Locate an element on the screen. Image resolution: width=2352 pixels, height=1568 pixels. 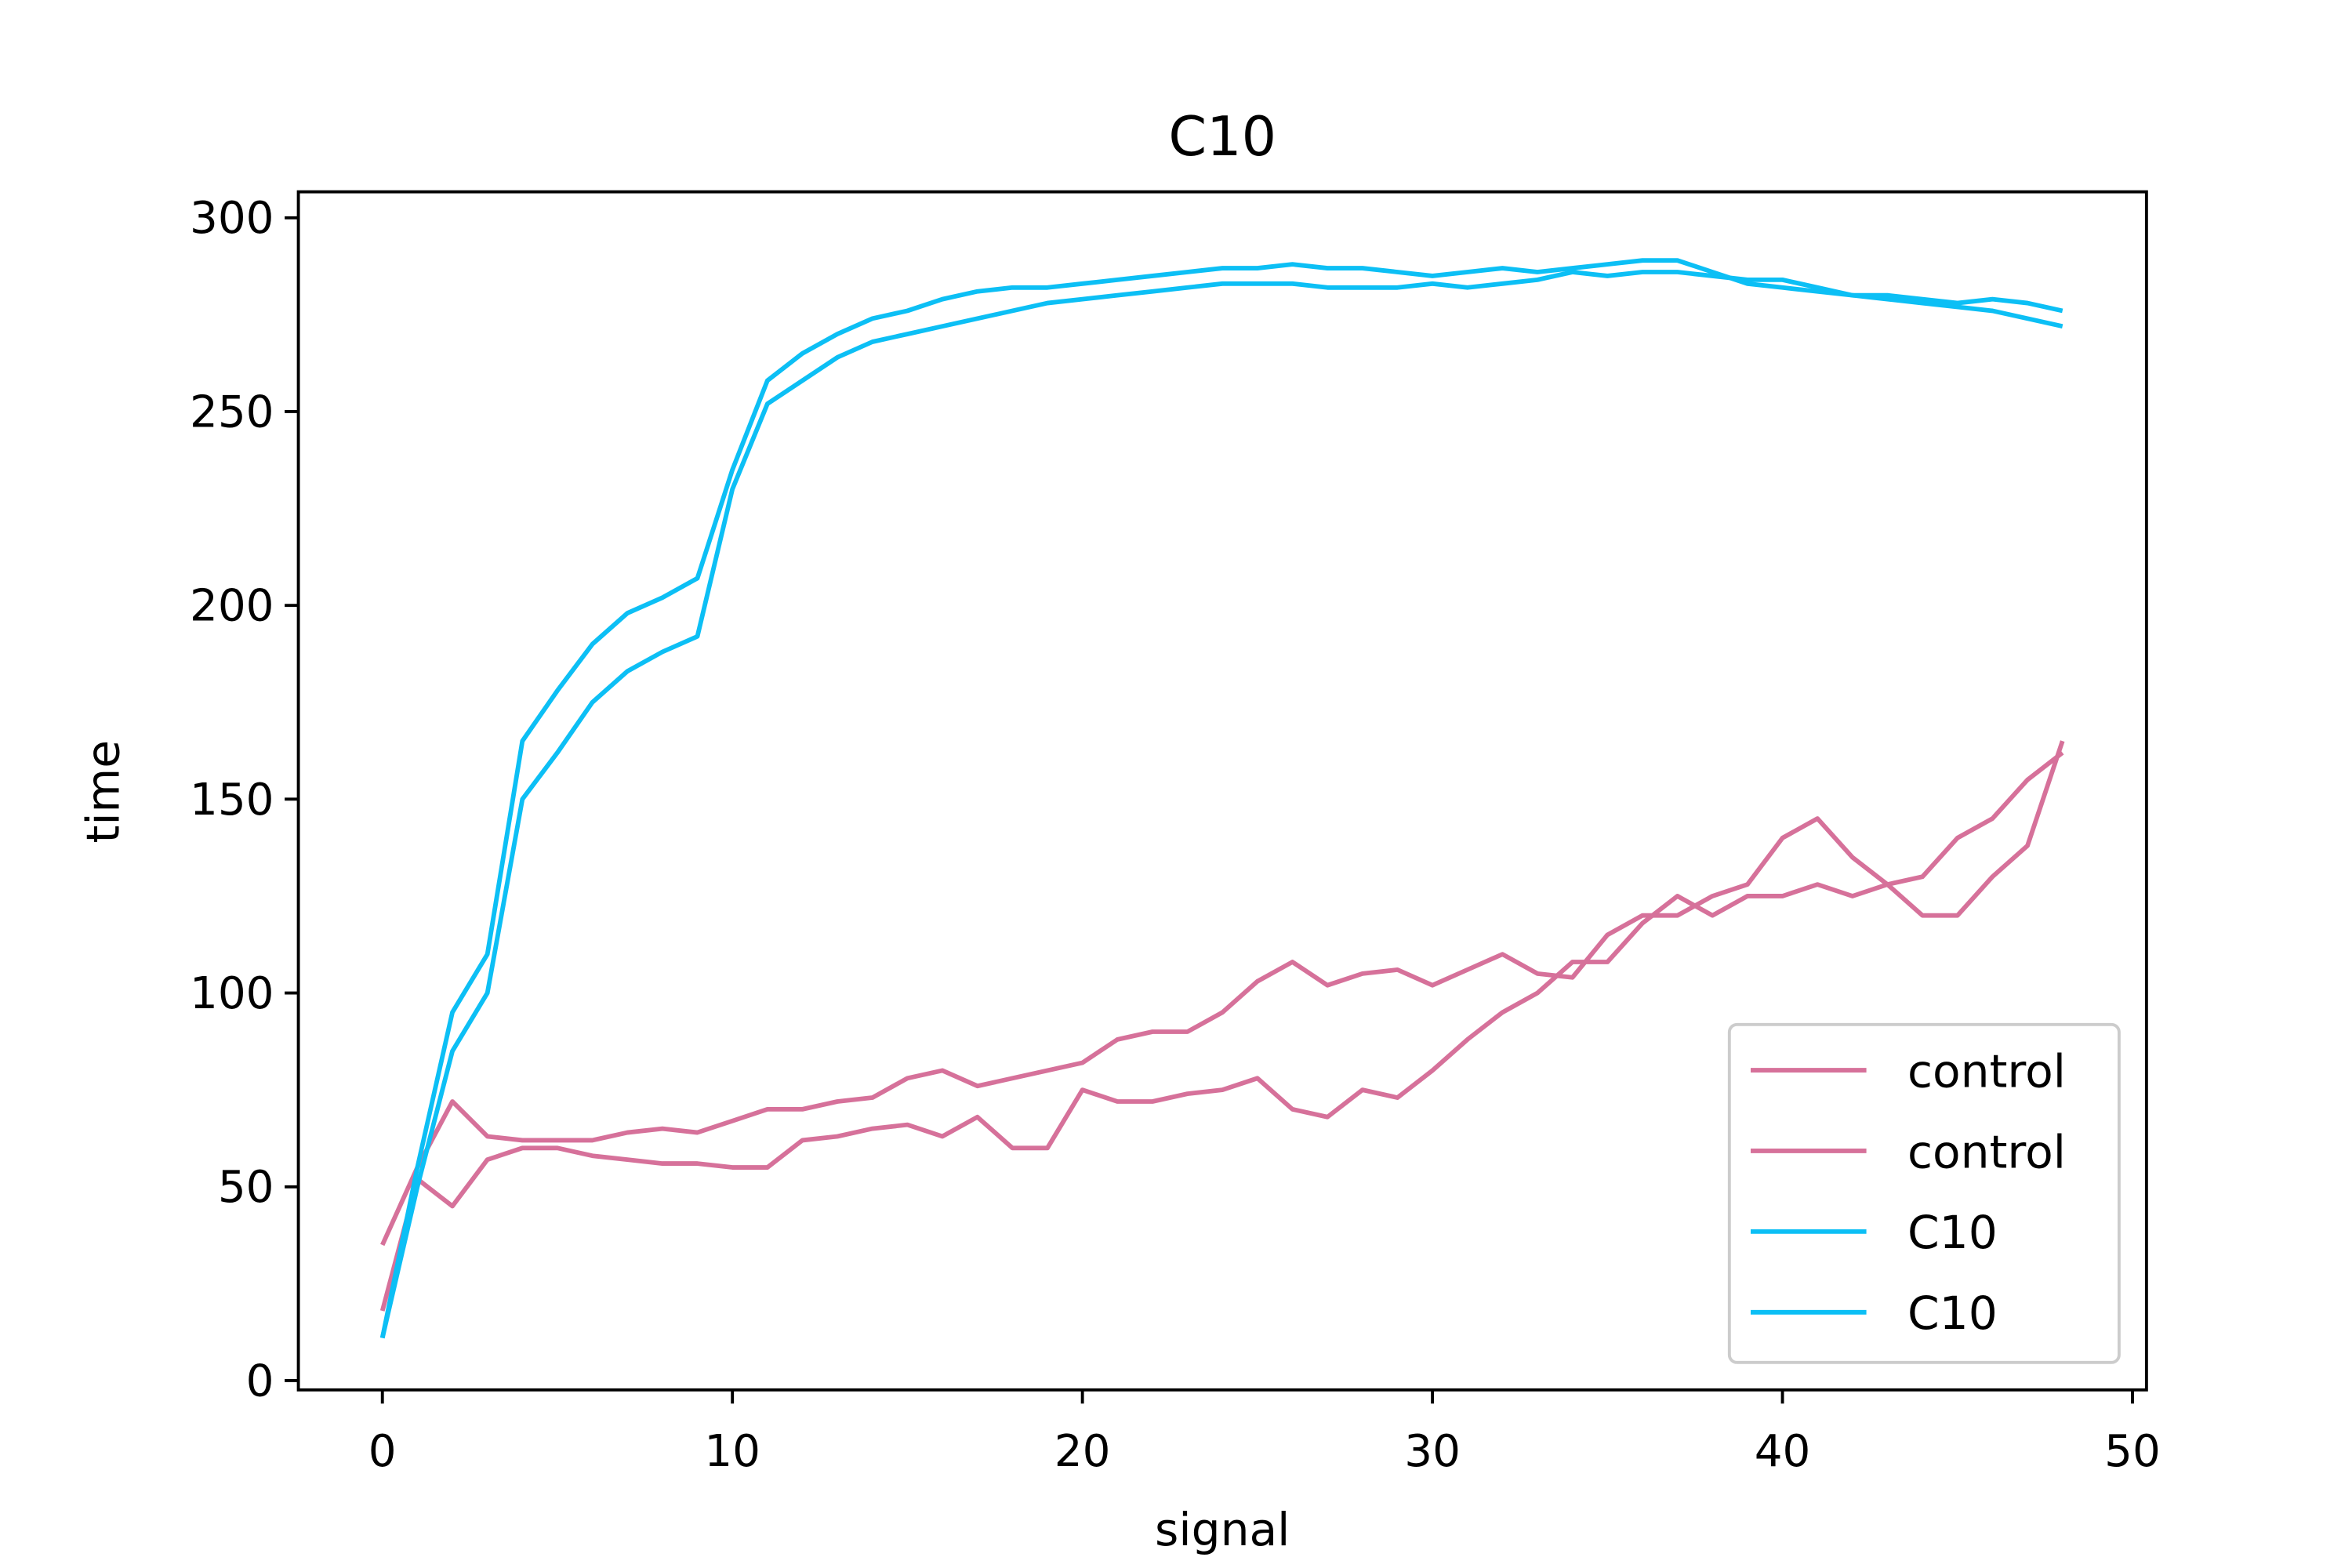
y-tick-label: 100 is located at coordinates (232, 993).